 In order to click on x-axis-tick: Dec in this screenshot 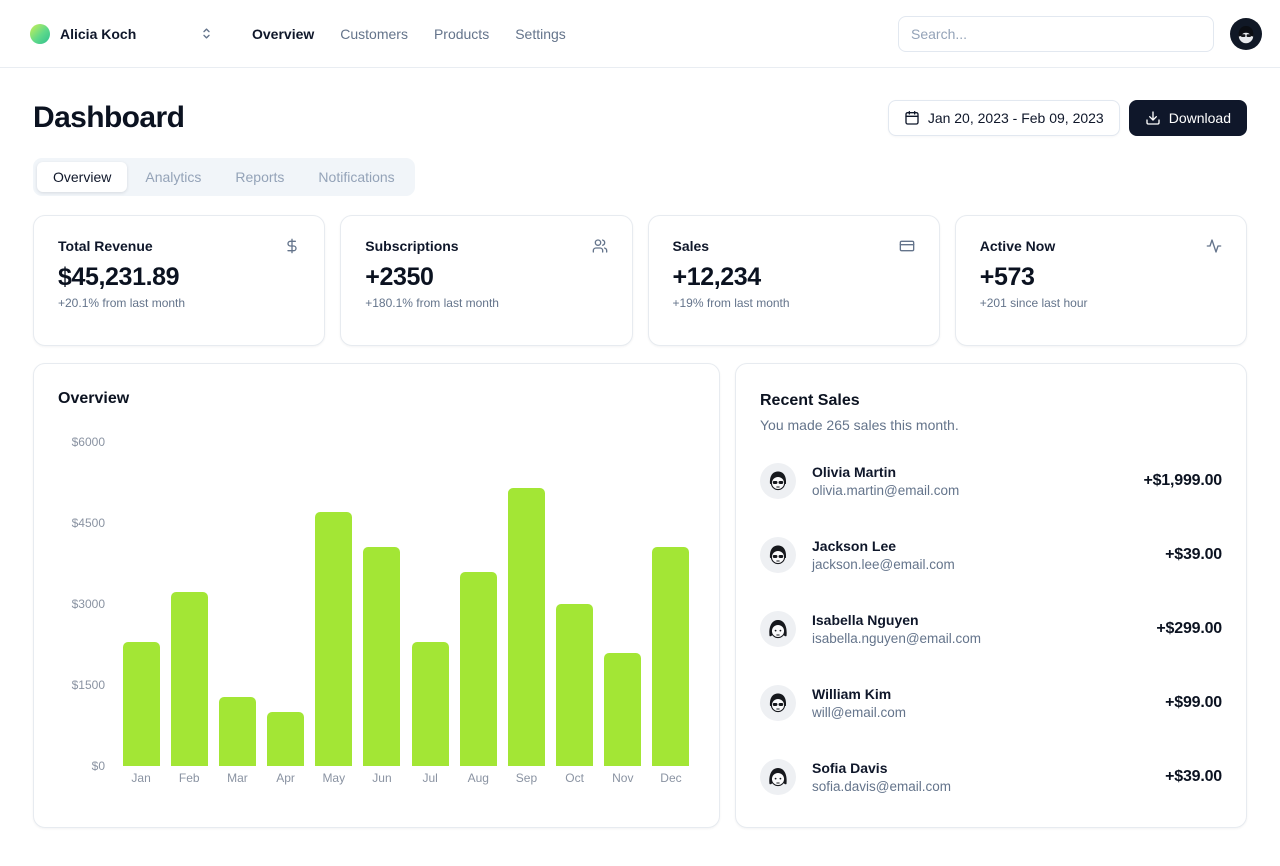, I will do `click(671, 778)`.